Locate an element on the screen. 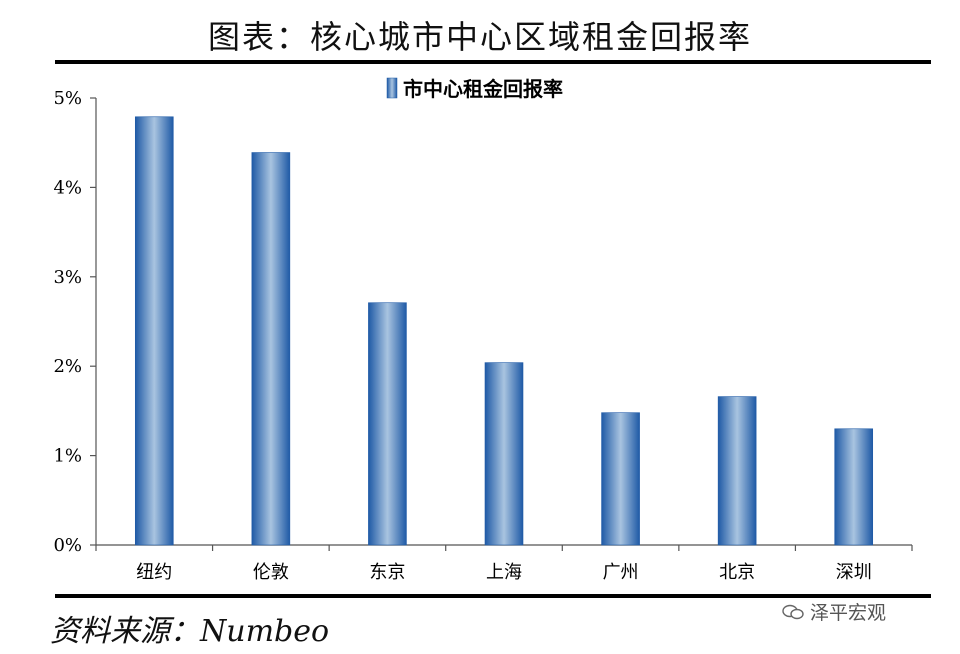 This screenshot has height=654, width=960. chart-legend: 市中心租金回报率 is located at coordinates (474, 89).